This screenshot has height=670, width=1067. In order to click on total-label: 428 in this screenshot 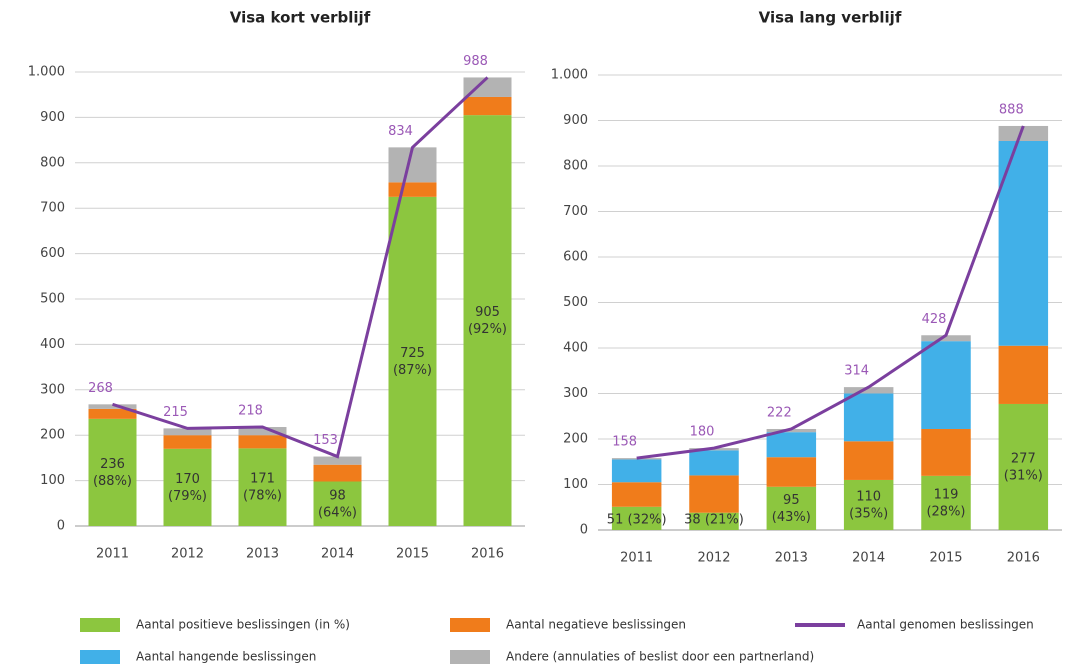, I will do `click(934, 319)`.